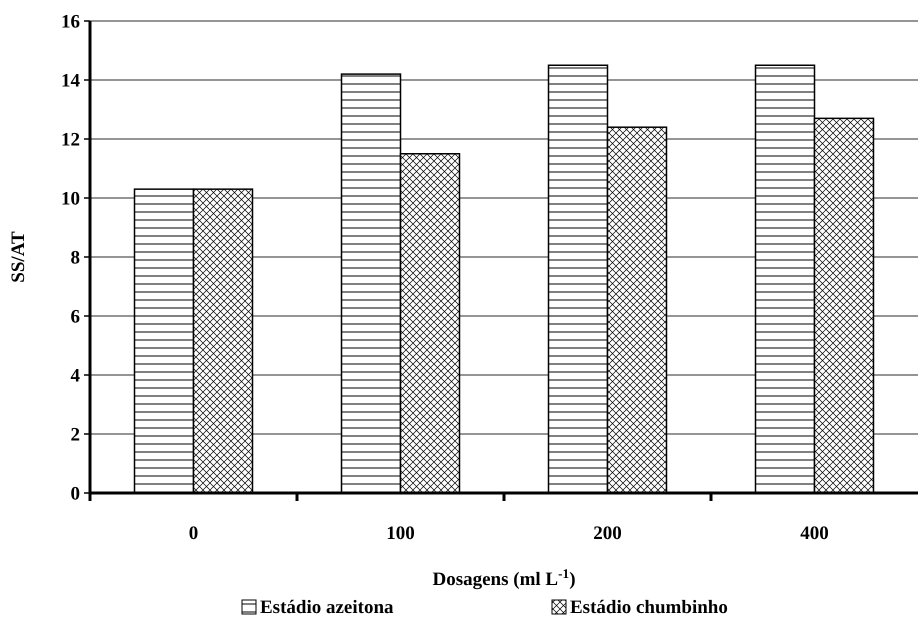  What do you see at coordinates (327, 607) in the screenshot?
I see `legend-label: Estádio azeitona` at bounding box center [327, 607].